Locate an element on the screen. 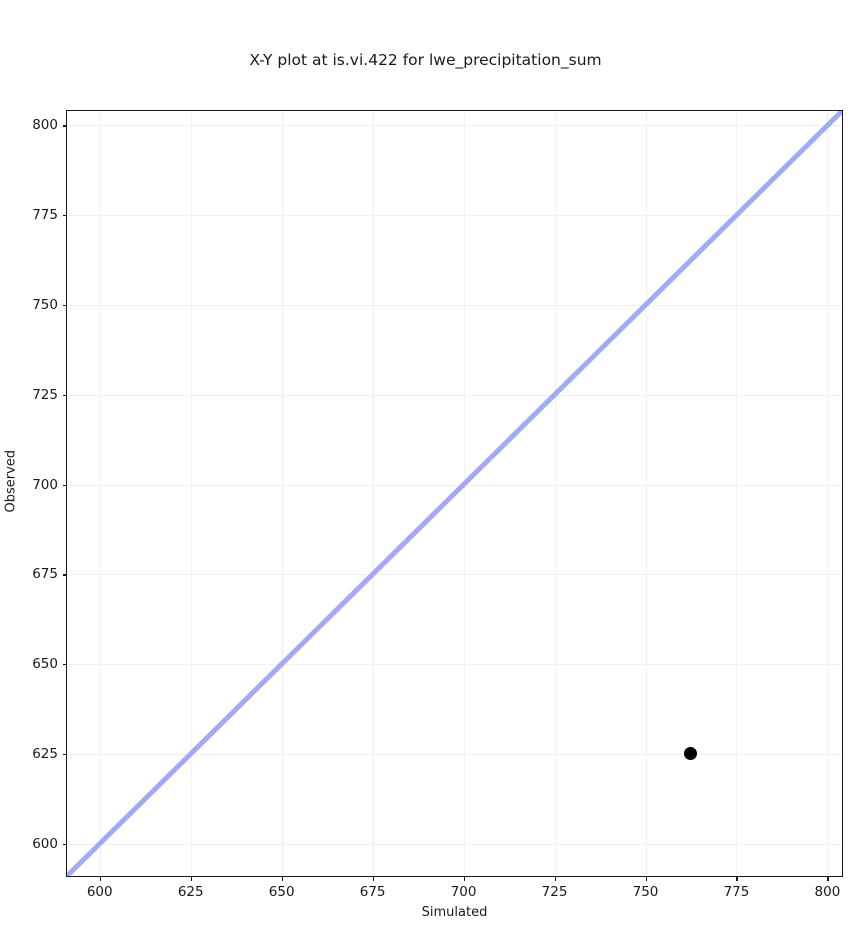 The width and height of the screenshot is (851, 934). x-tick-label: 800 is located at coordinates (827, 892).